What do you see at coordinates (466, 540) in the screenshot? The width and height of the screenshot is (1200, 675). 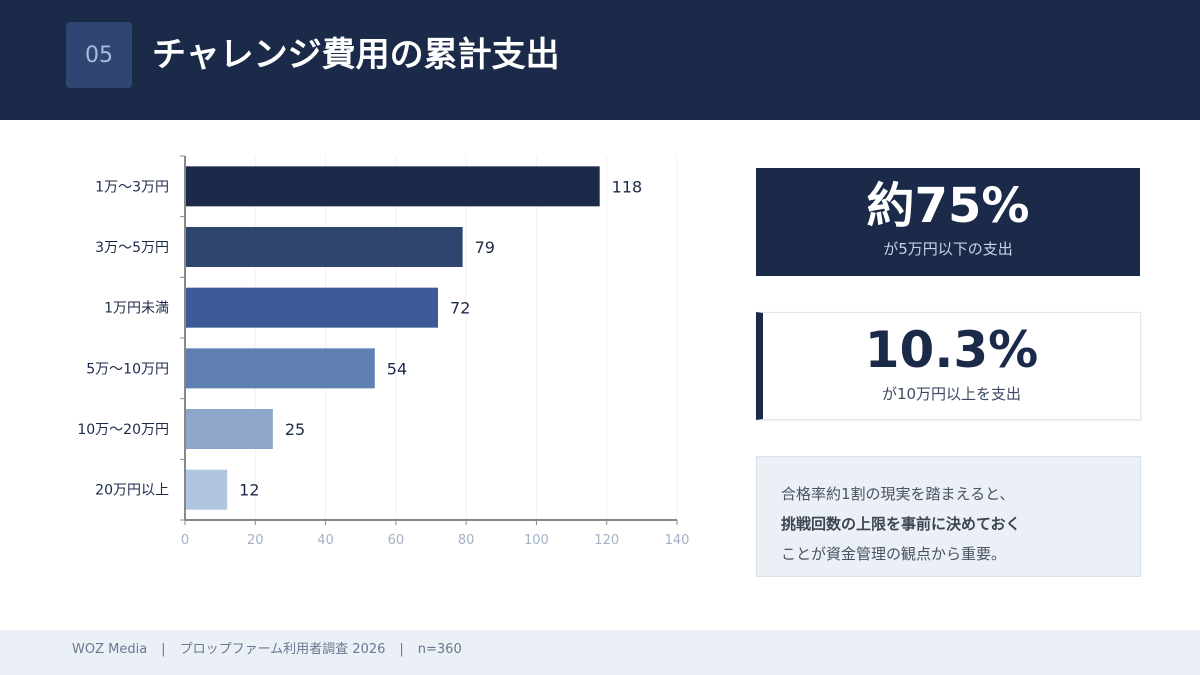 I see `x-tick-label: 80` at bounding box center [466, 540].